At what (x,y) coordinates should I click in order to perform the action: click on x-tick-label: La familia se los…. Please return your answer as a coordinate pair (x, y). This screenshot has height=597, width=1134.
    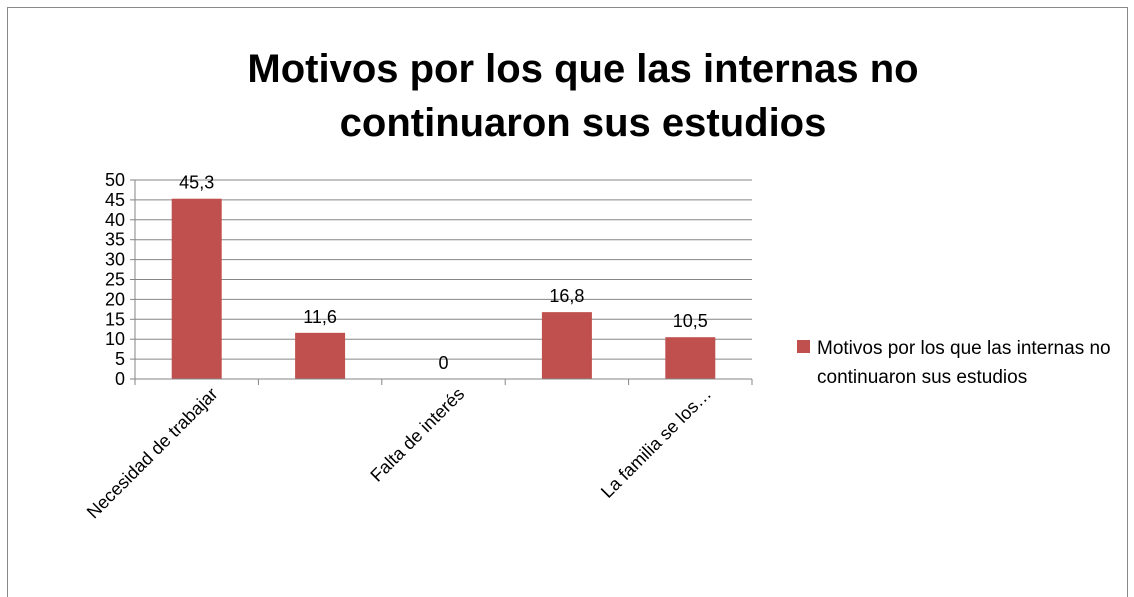
    Looking at the image, I should click on (656, 443).